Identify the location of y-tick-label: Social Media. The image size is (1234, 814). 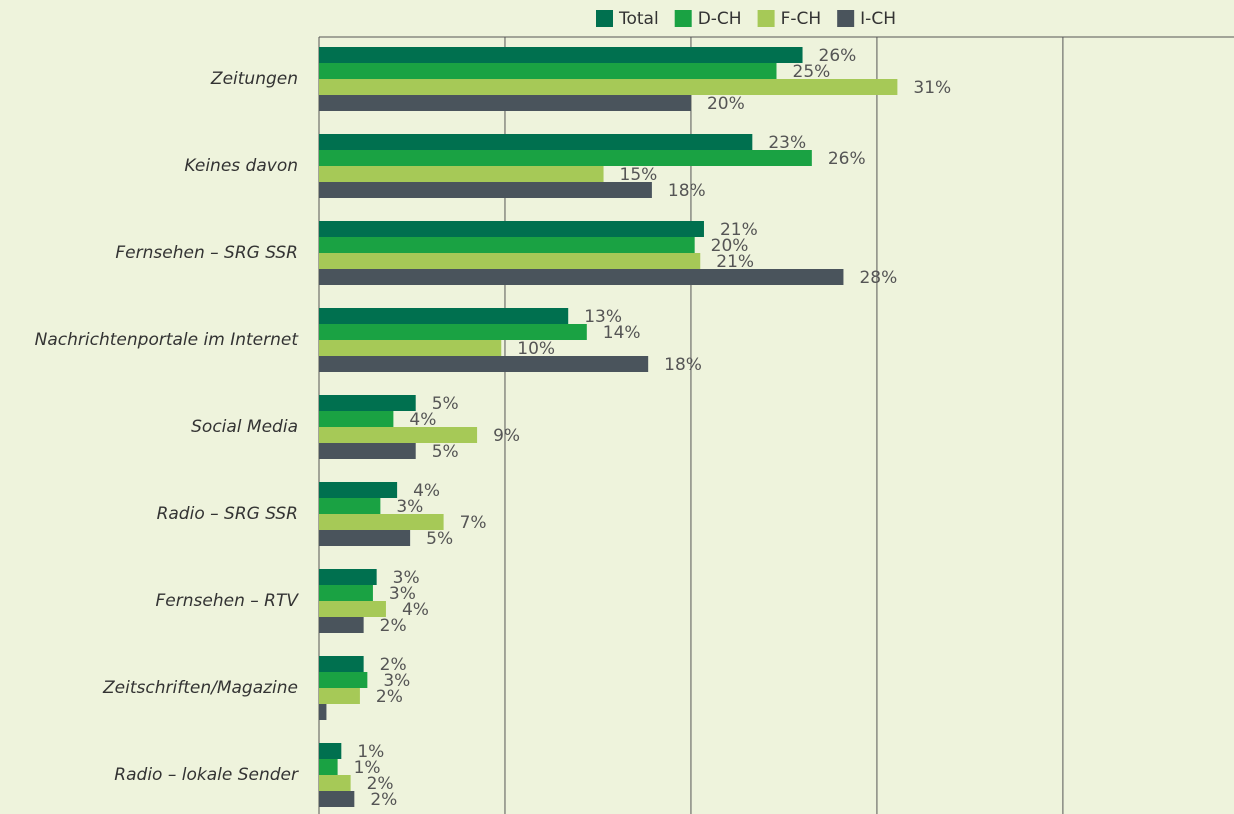
(244, 427).